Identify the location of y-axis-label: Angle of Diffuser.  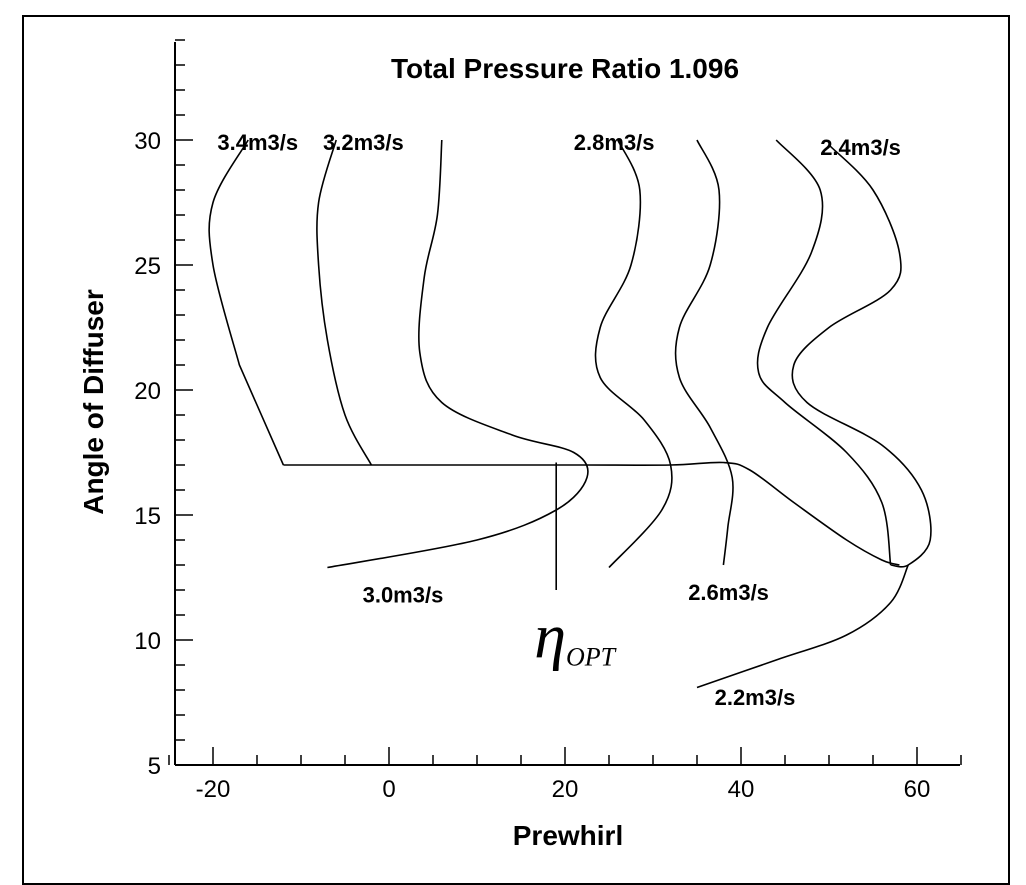
(93, 402).